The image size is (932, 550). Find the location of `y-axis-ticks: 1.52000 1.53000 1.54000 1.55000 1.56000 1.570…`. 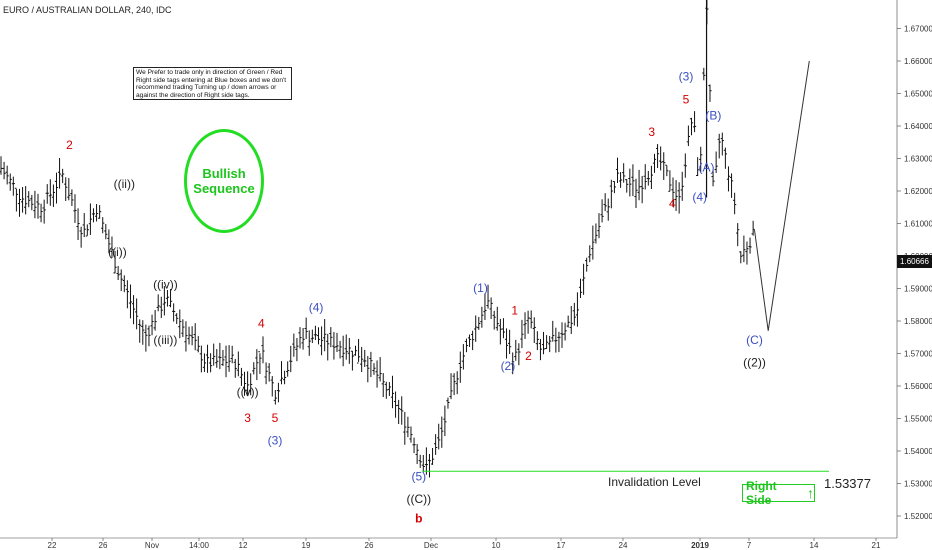

y-axis-ticks: 1.52000 1.53000 1.54000 1.55000 1.56000 1.570… is located at coordinates (914, 260).